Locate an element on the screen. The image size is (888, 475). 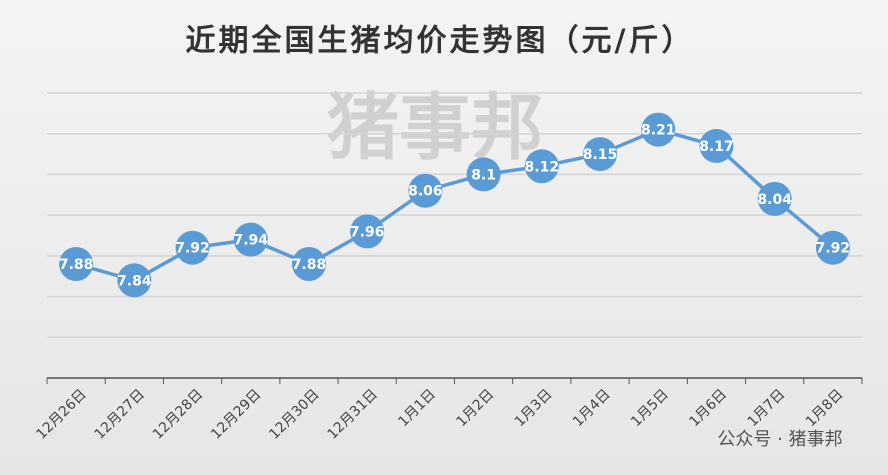
data-label: 8.04 is located at coordinates (774, 200).